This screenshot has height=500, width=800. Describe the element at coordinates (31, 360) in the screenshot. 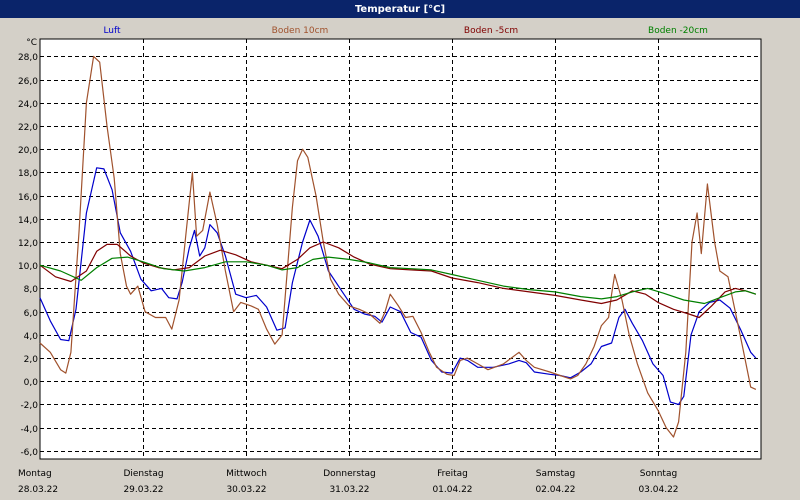

I see `y-tick-label: 2,0` at that location.